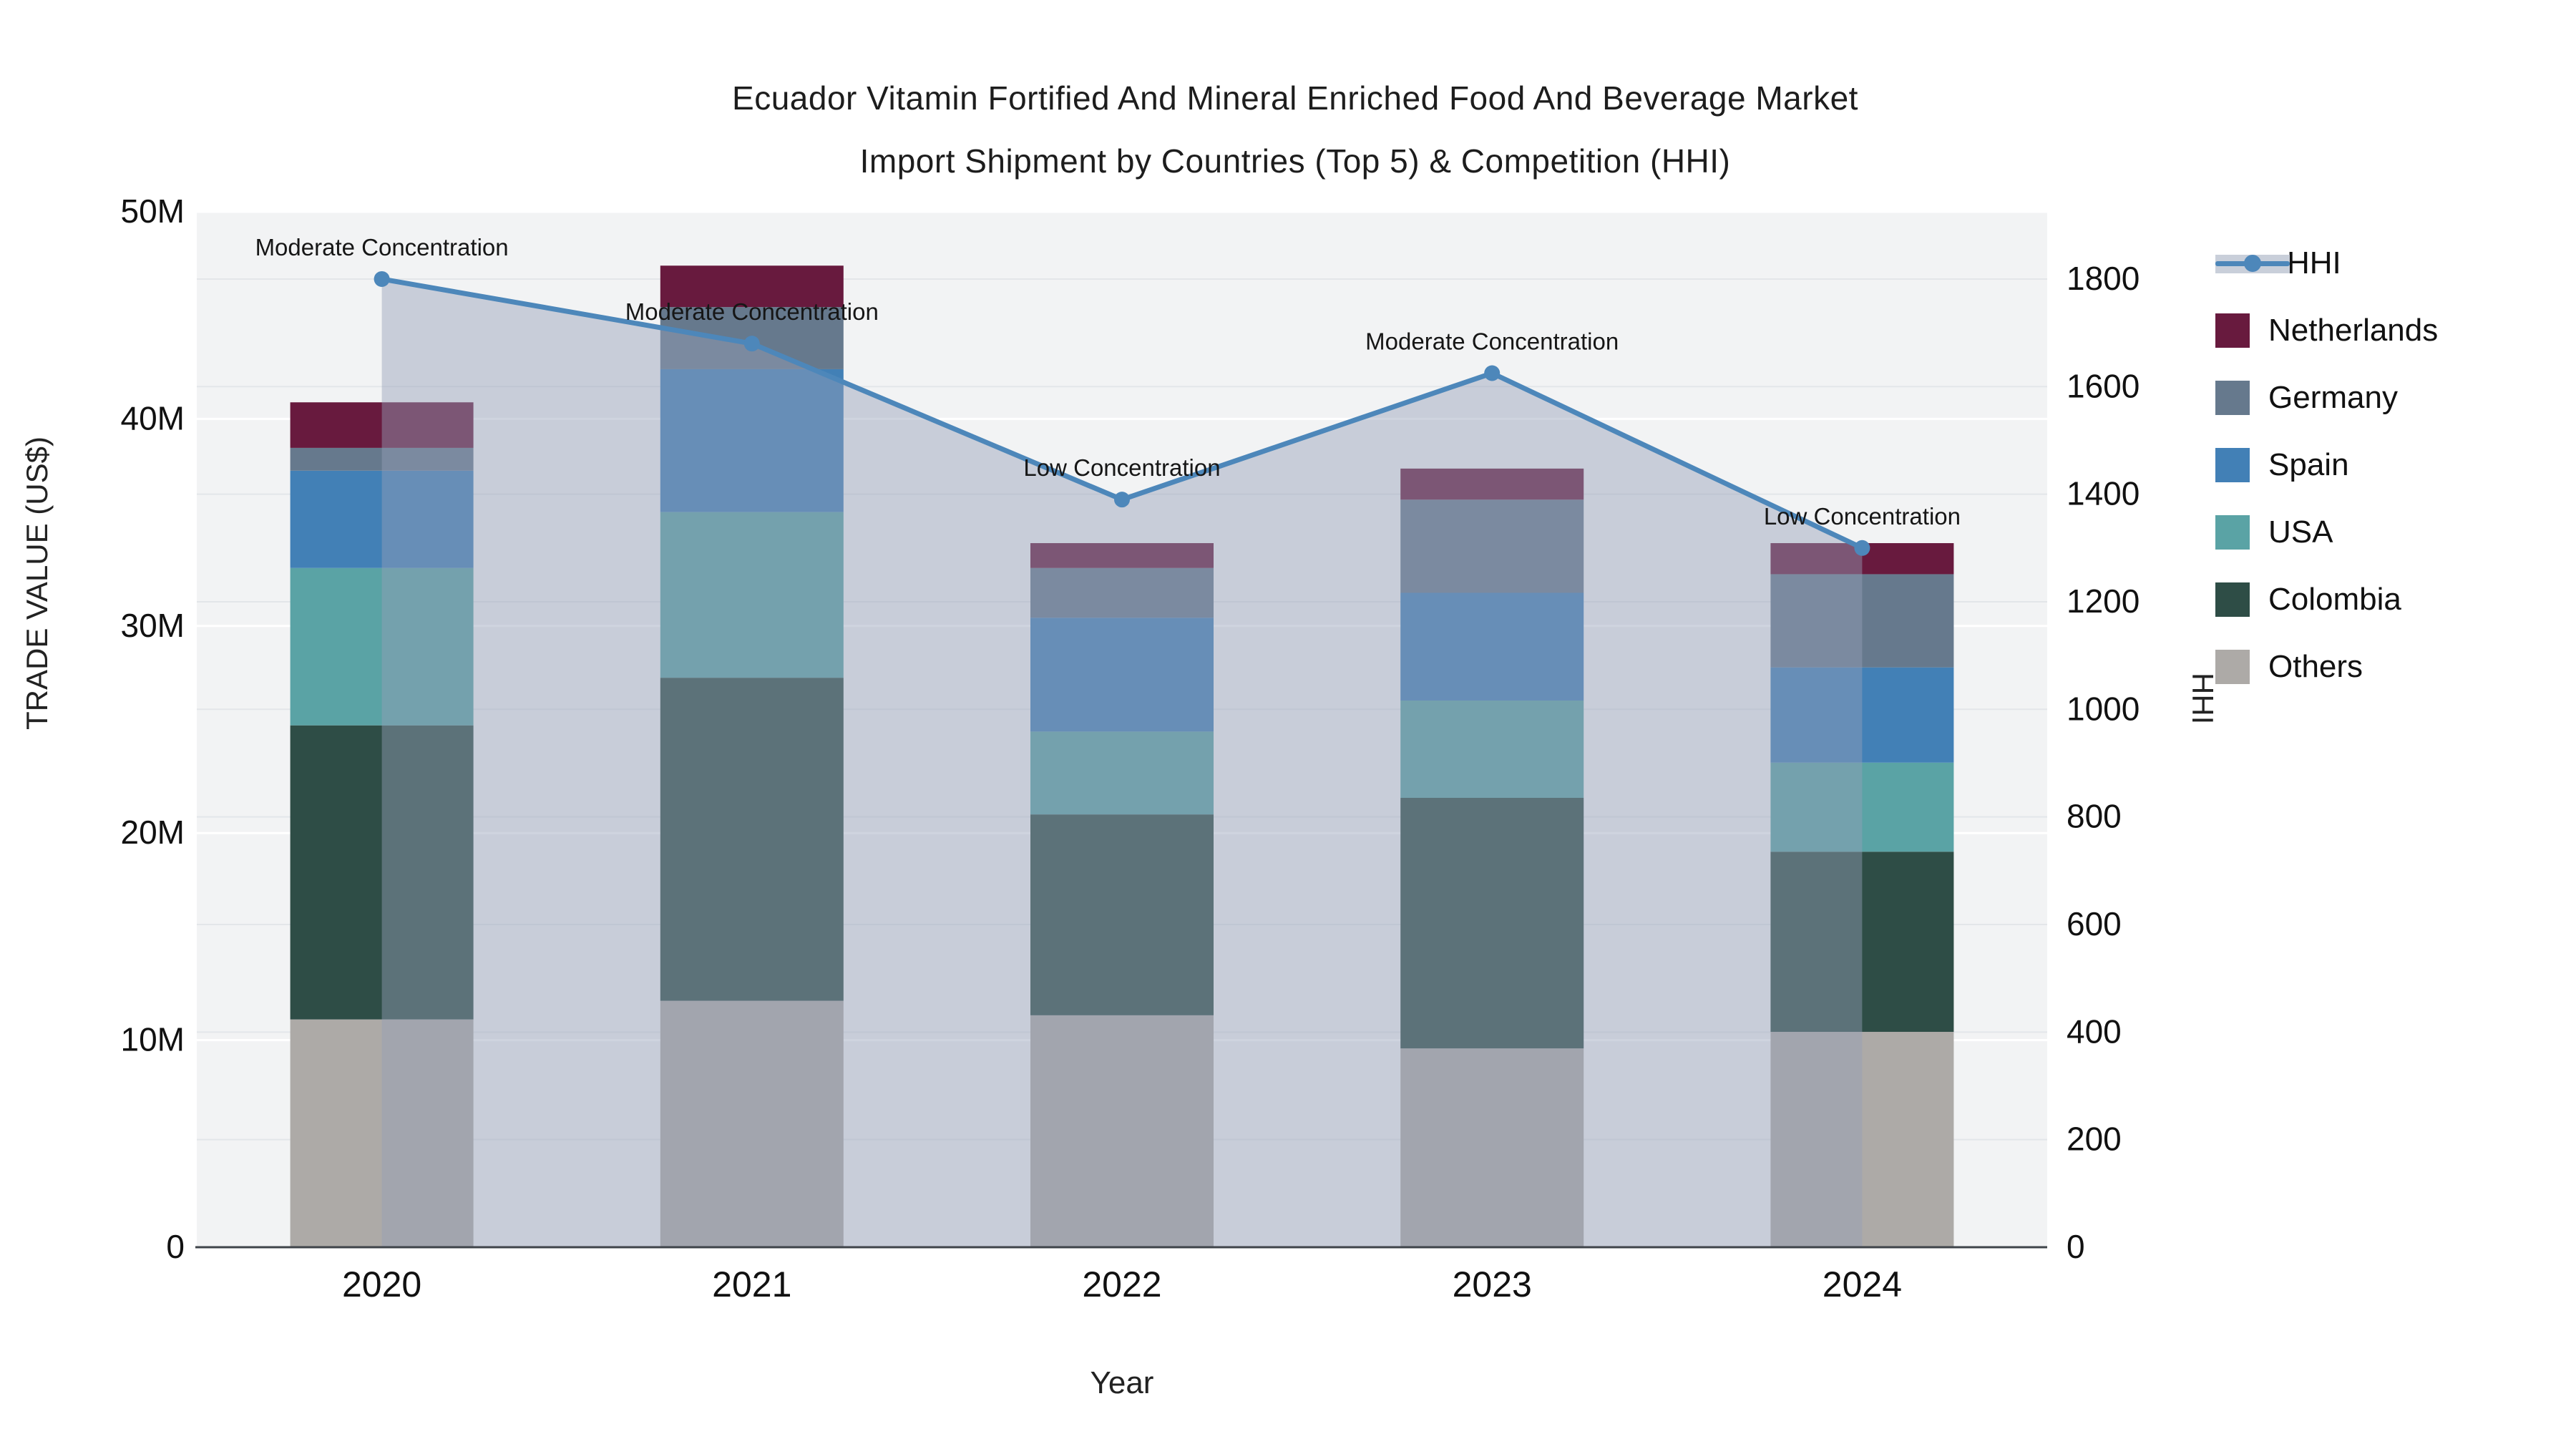 The image size is (2576, 1449). I want to click on hhi-line-swatch-icon, so click(2252, 263).